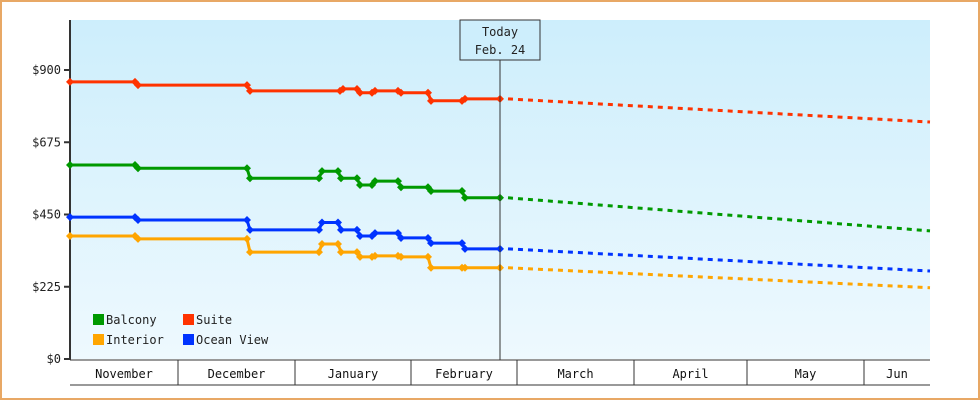 Image resolution: width=980 pixels, height=400 pixels. I want to click on legend-label: Interior, so click(135, 340).